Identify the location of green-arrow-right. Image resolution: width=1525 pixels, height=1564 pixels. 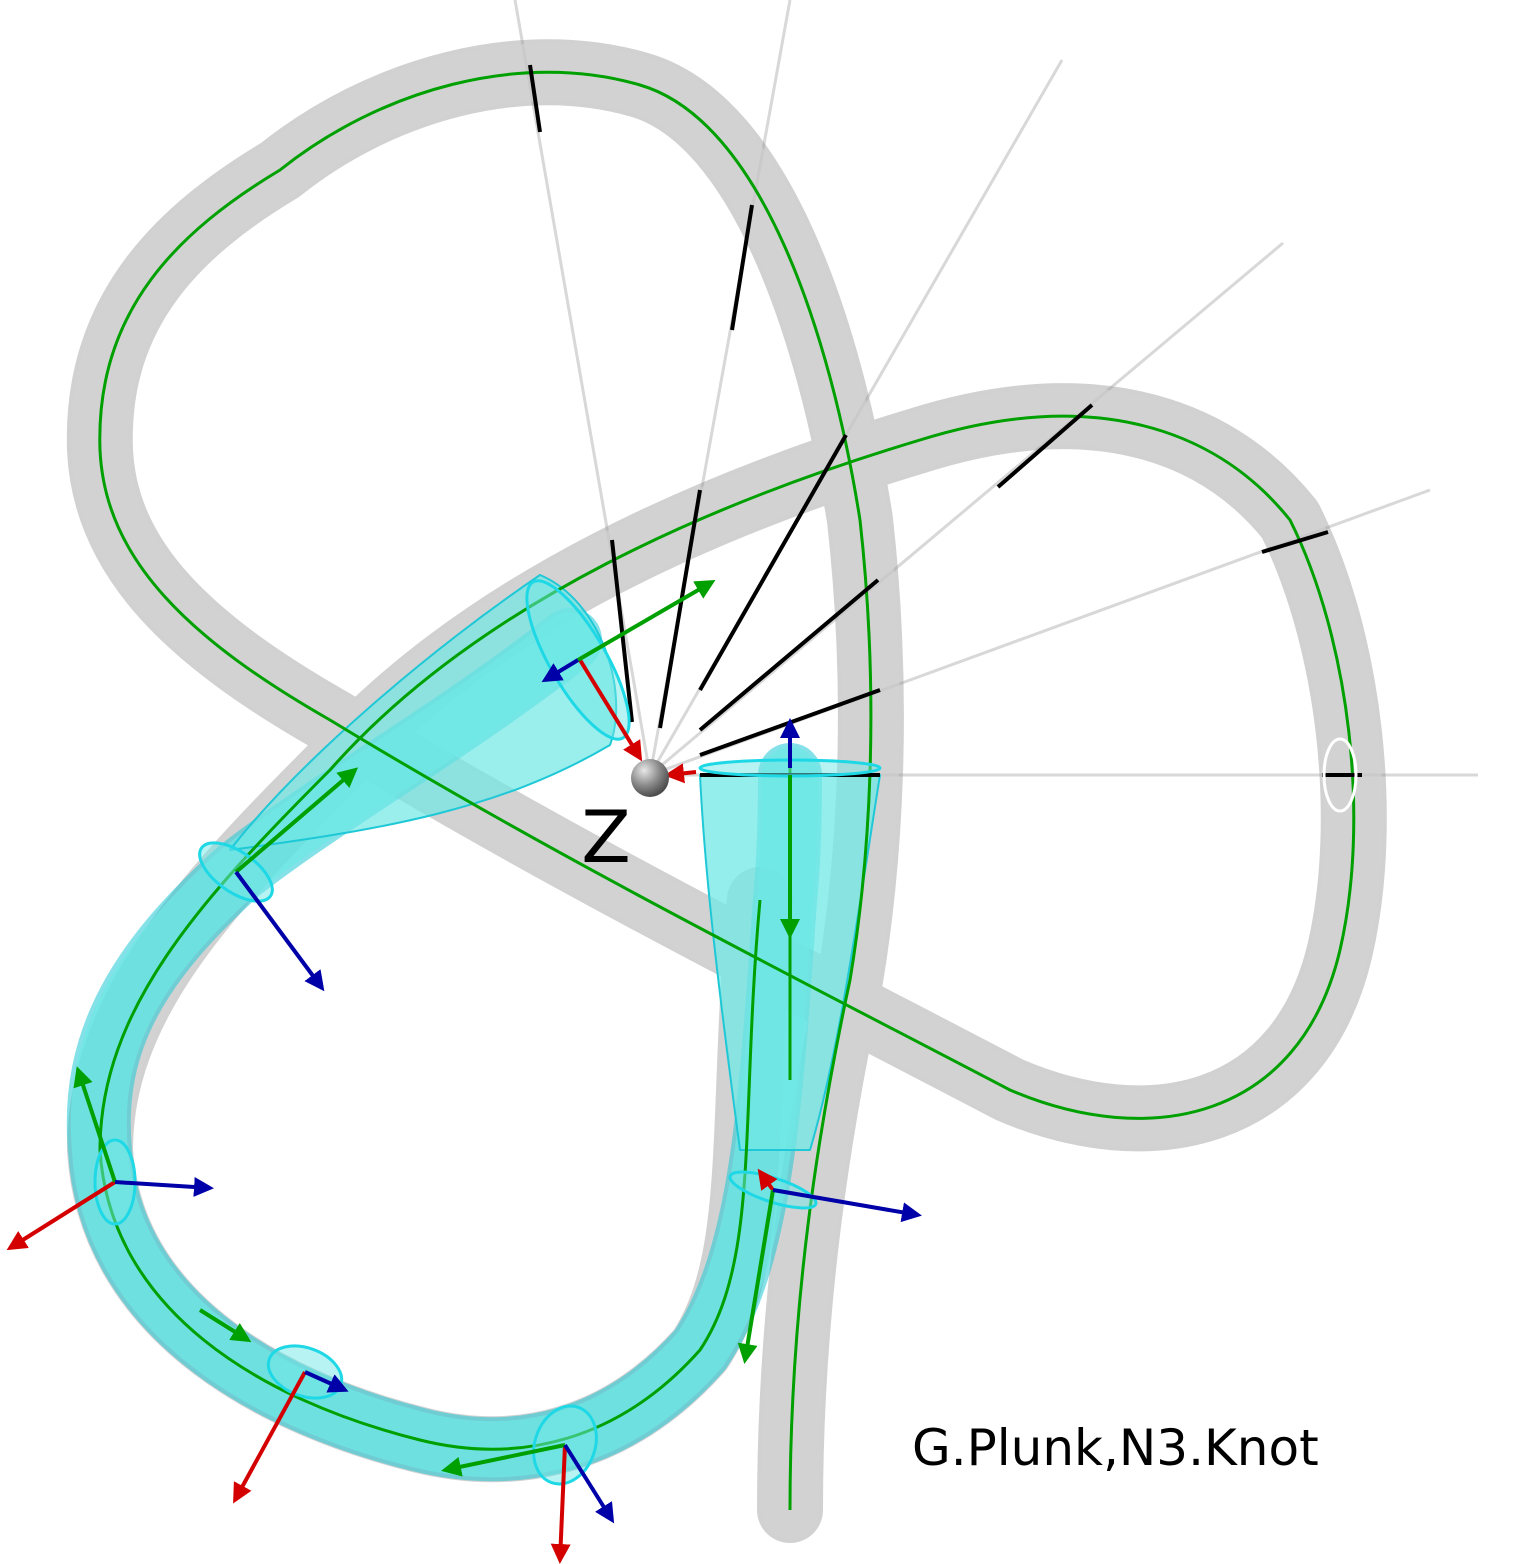
(756, 1276).